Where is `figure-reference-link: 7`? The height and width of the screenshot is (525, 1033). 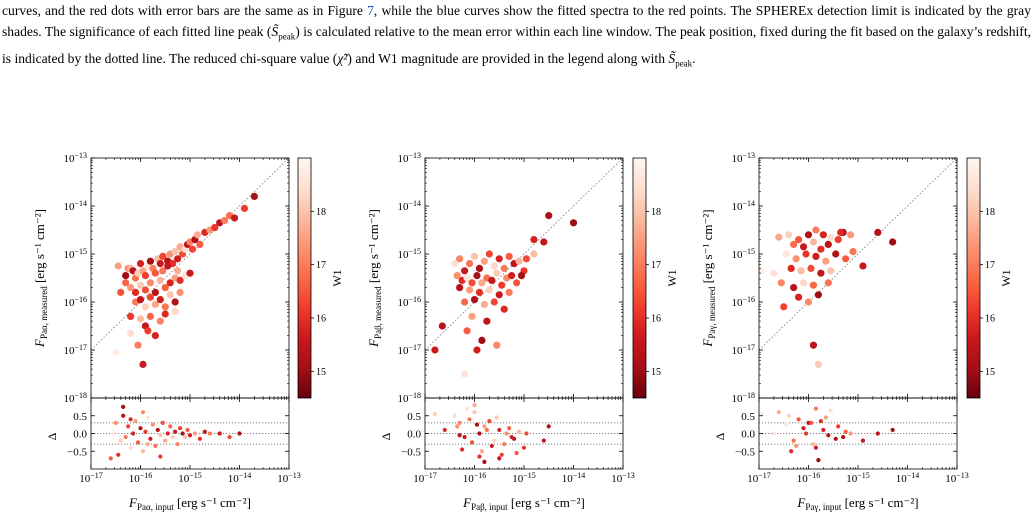
figure-reference-link: 7 is located at coordinates (370, 10).